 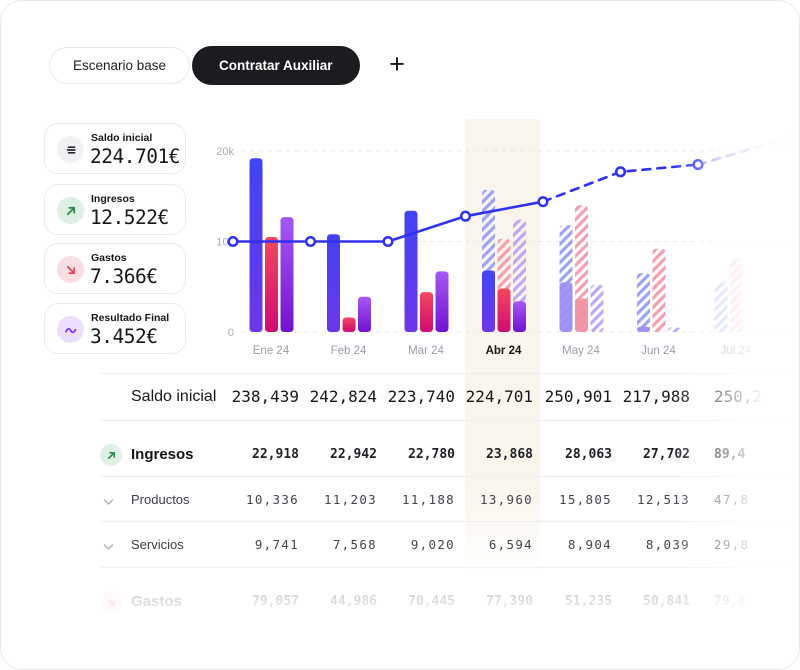 I want to click on table-cell: 44,986, so click(x=353, y=601).